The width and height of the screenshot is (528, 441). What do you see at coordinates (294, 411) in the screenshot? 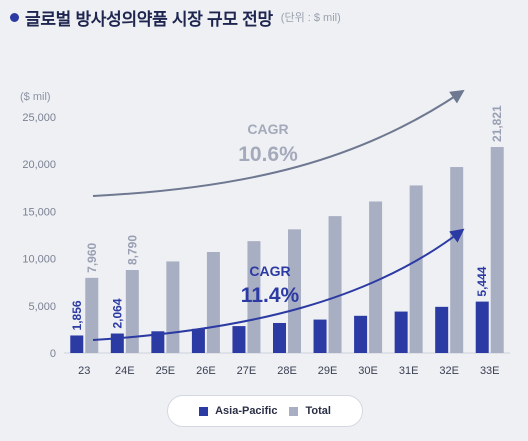
I see `legend-swatch-total` at bounding box center [294, 411].